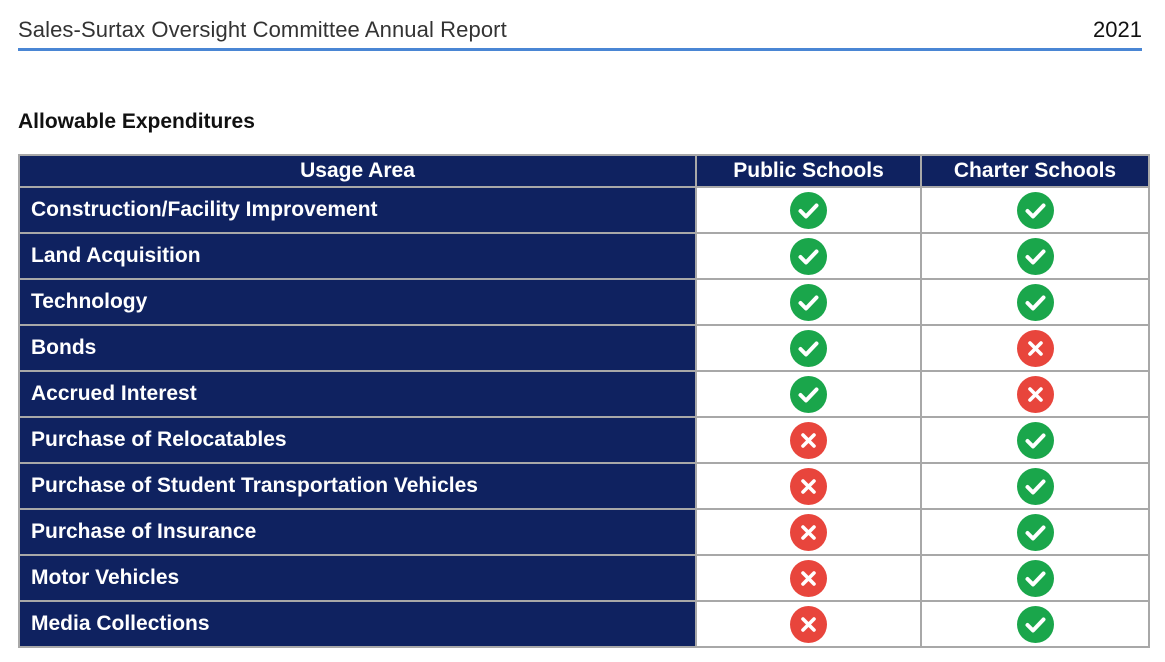 This screenshot has height=662, width=1165. What do you see at coordinates (357, 348) in the screenshot?
I see `usage-area-label: Bonds` at bounding box center [357, 348].